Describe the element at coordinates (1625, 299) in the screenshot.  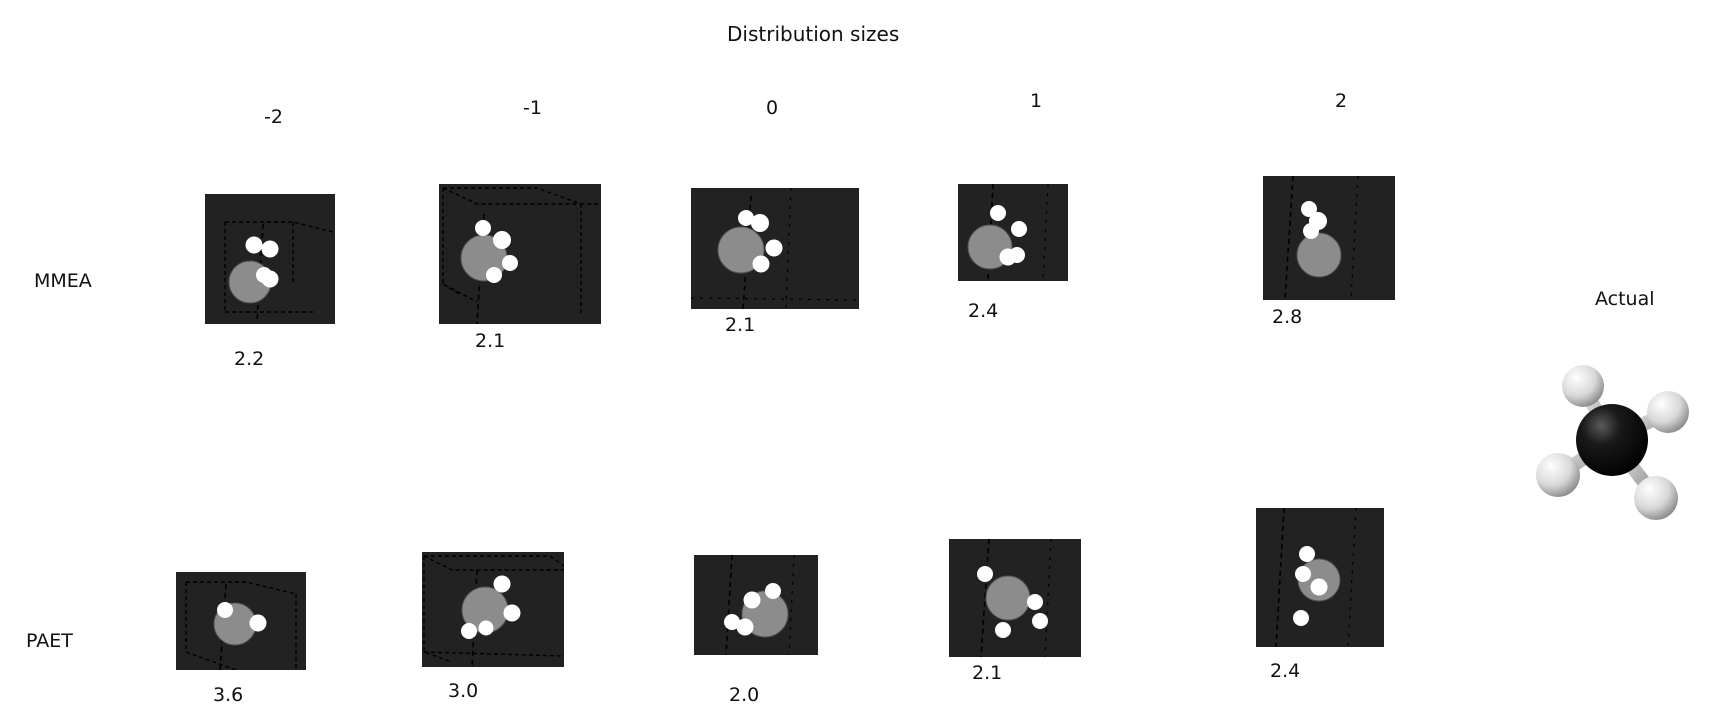
I see `actual-label: Actual` at that location.